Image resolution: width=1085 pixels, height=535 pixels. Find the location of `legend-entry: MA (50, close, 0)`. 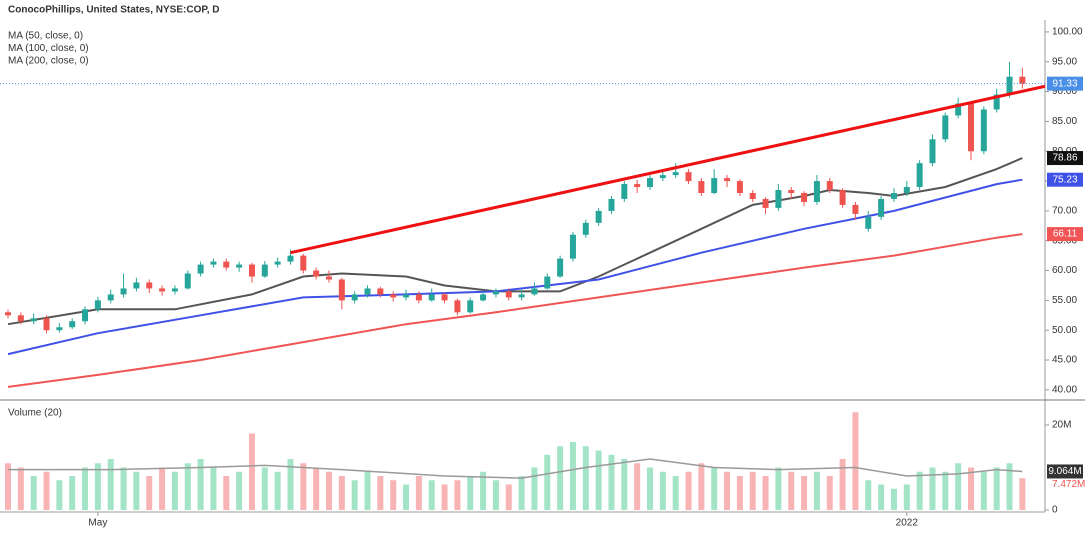

legend-entry: MA (50, close, 0) is located at coordinates (45, 36).